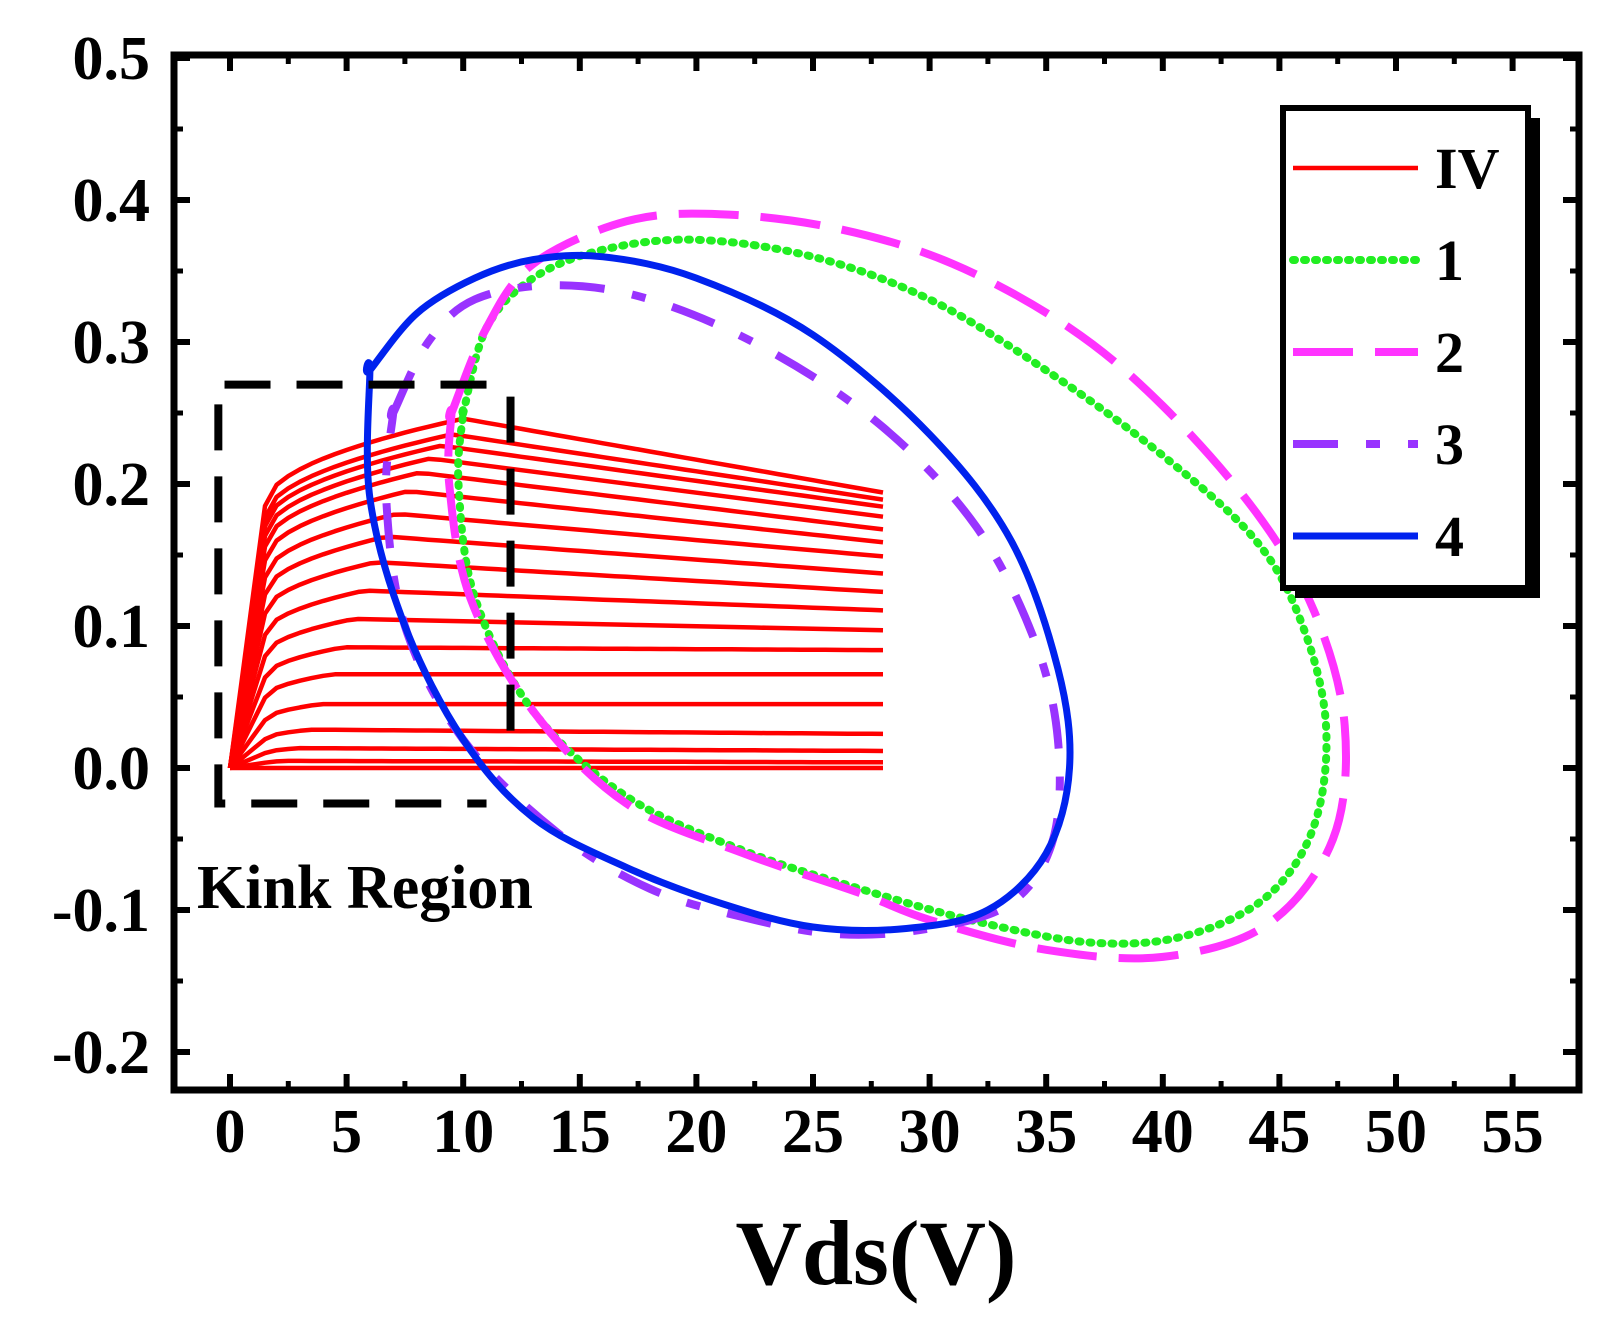 This screenshot has height=1325, width=1619. I want to click on y-tick-label: 0.4, so click(112, 201).